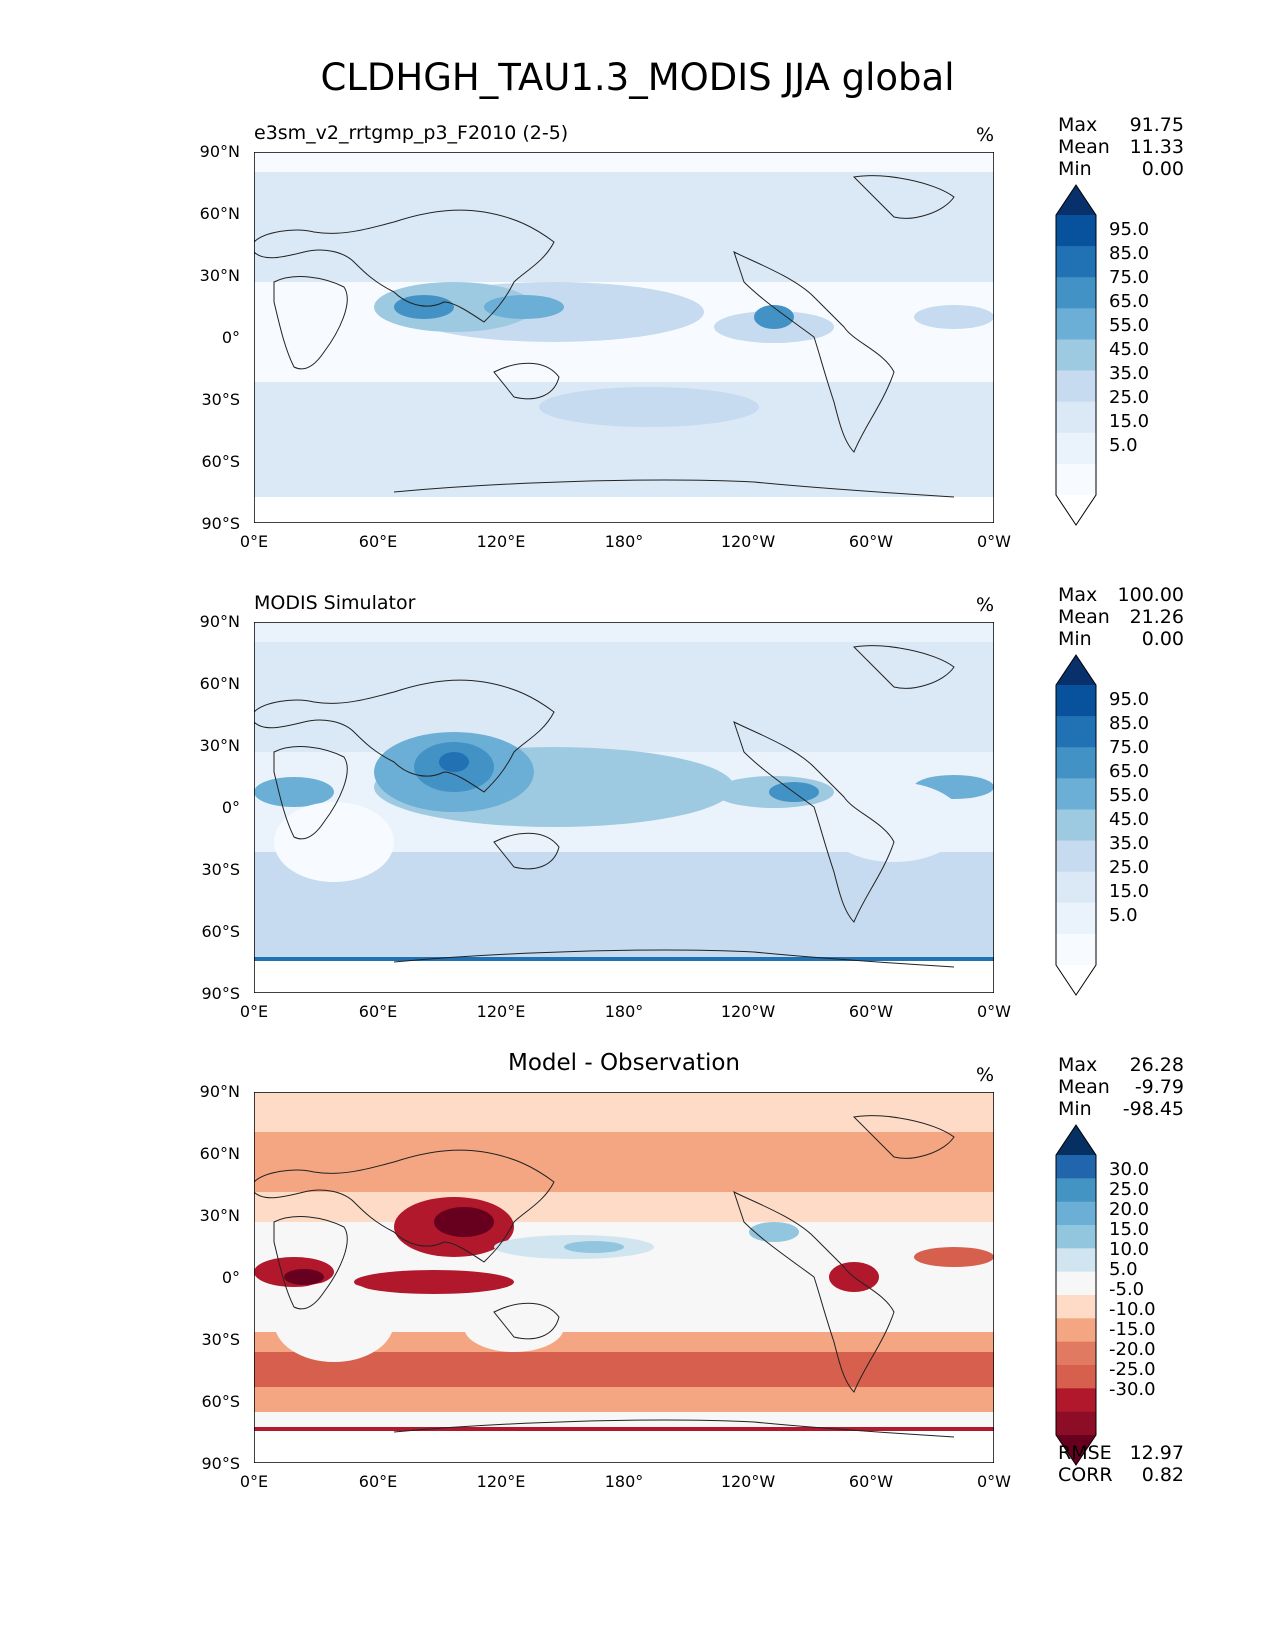 This screenshot has width=1275, height=1650. I want to click on colorbar-label: 75.0, so click(1129, 277).